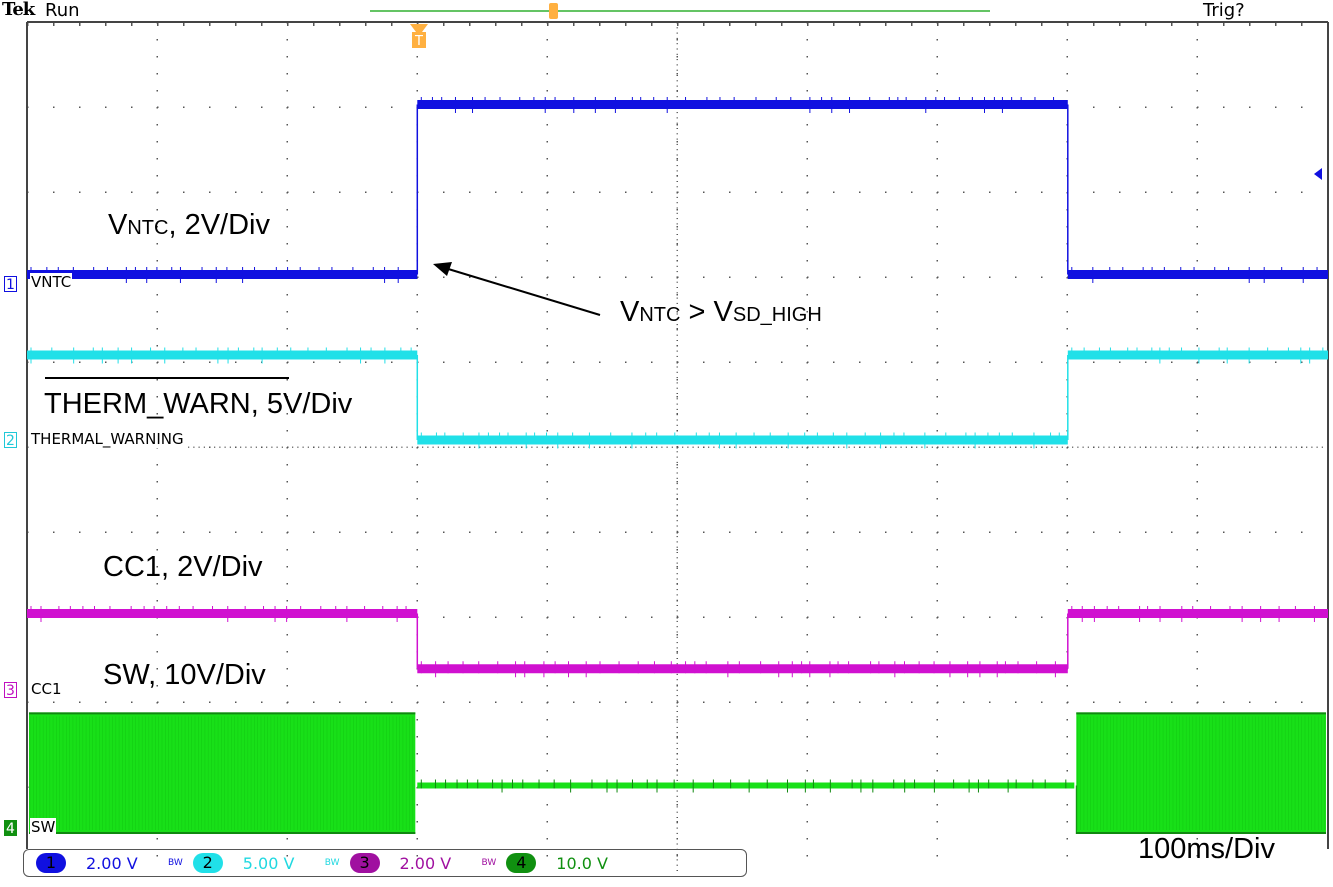 The image size is (1333, 887). What do you see at coordinates (1201, 773) in the screenshot?
I see `sw-switching-envelope` at bounding box center [1201, 773].